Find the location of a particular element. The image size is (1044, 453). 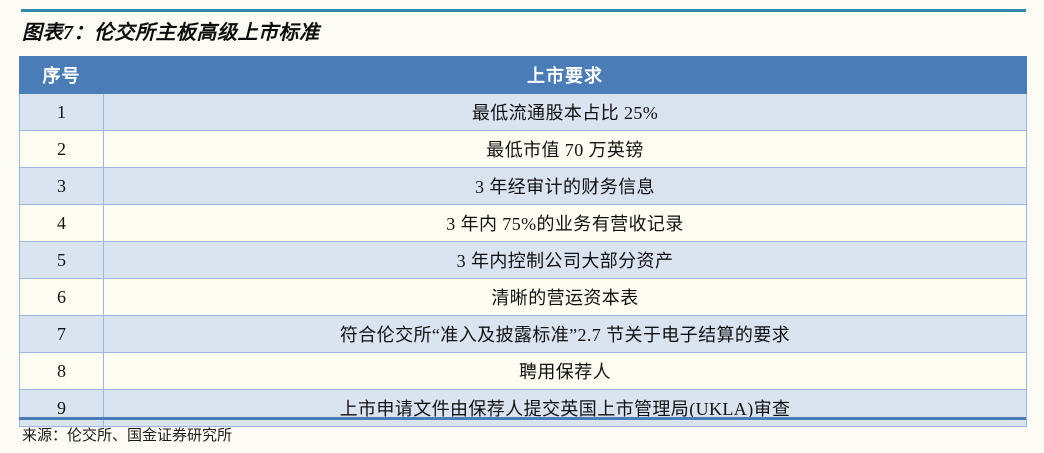

cell-requirement: 聘用保荐人 is located at coordinates (565, 371).